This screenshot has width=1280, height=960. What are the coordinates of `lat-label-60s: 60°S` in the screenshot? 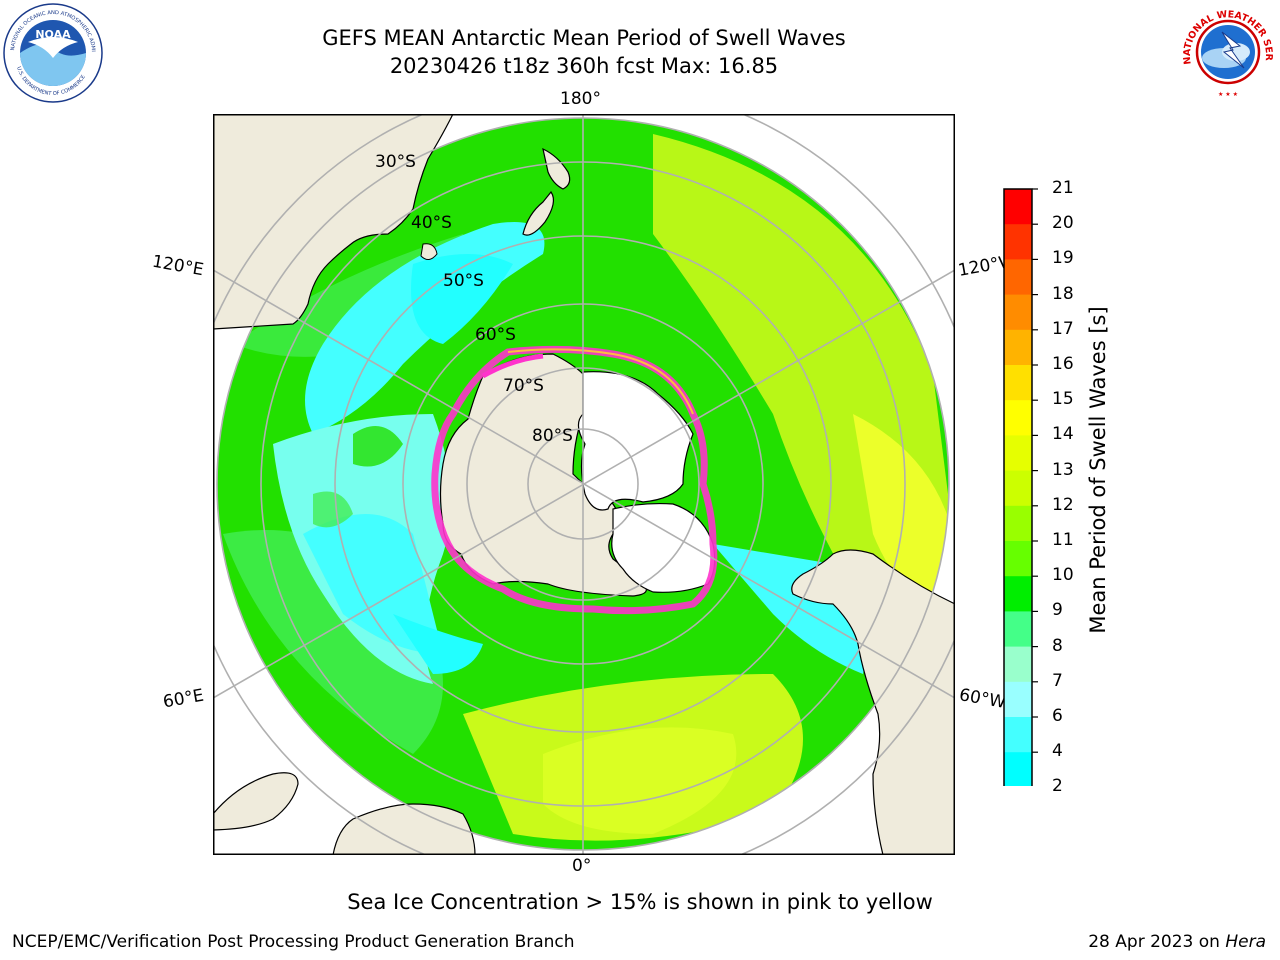 It's located at (495, 335).